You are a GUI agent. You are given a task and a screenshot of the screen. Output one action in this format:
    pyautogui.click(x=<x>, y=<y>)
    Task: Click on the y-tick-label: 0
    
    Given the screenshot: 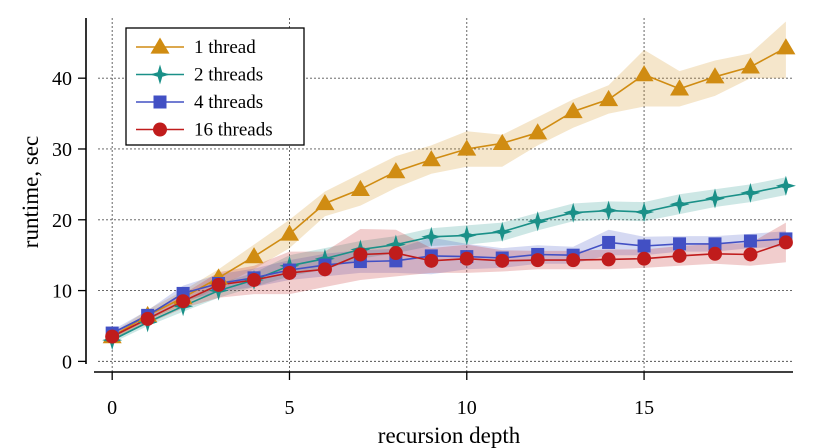 What is the action you would take?
    pyautogui.click(x=67, y=362)
    